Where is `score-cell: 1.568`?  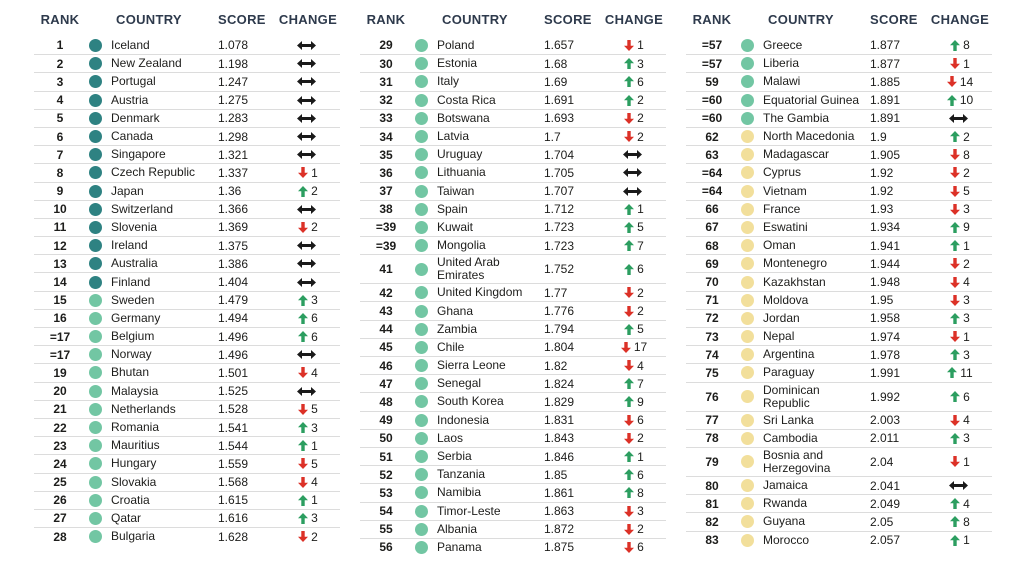
score-cell: 1.568 is located at coordinates (233, 482).